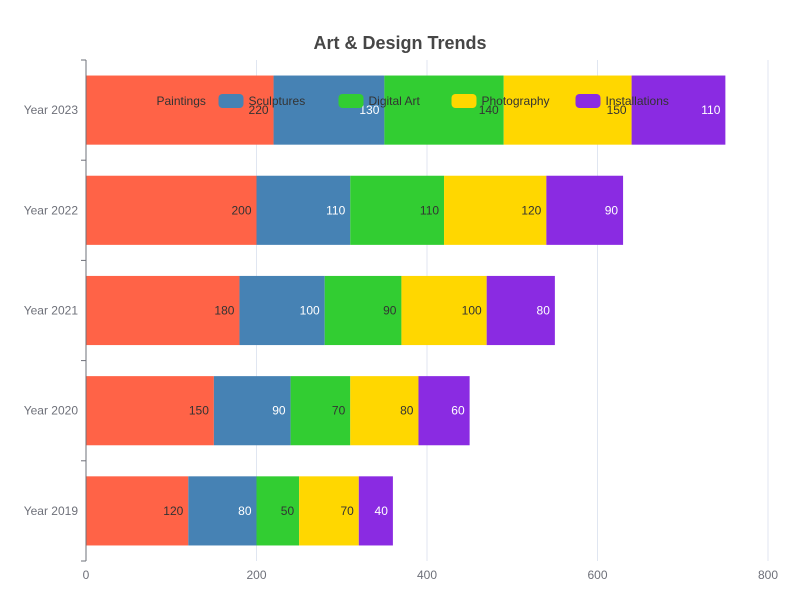  What do you see at coordinates (369, 110) in the screenshot?
I see `data-label: 130` at bounding box center [369, 110].